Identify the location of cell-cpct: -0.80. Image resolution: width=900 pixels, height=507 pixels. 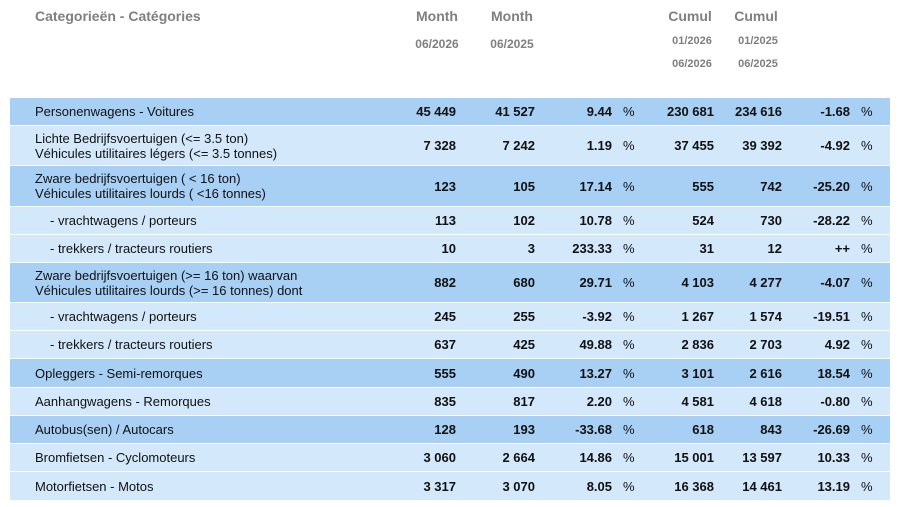
(835, 401).